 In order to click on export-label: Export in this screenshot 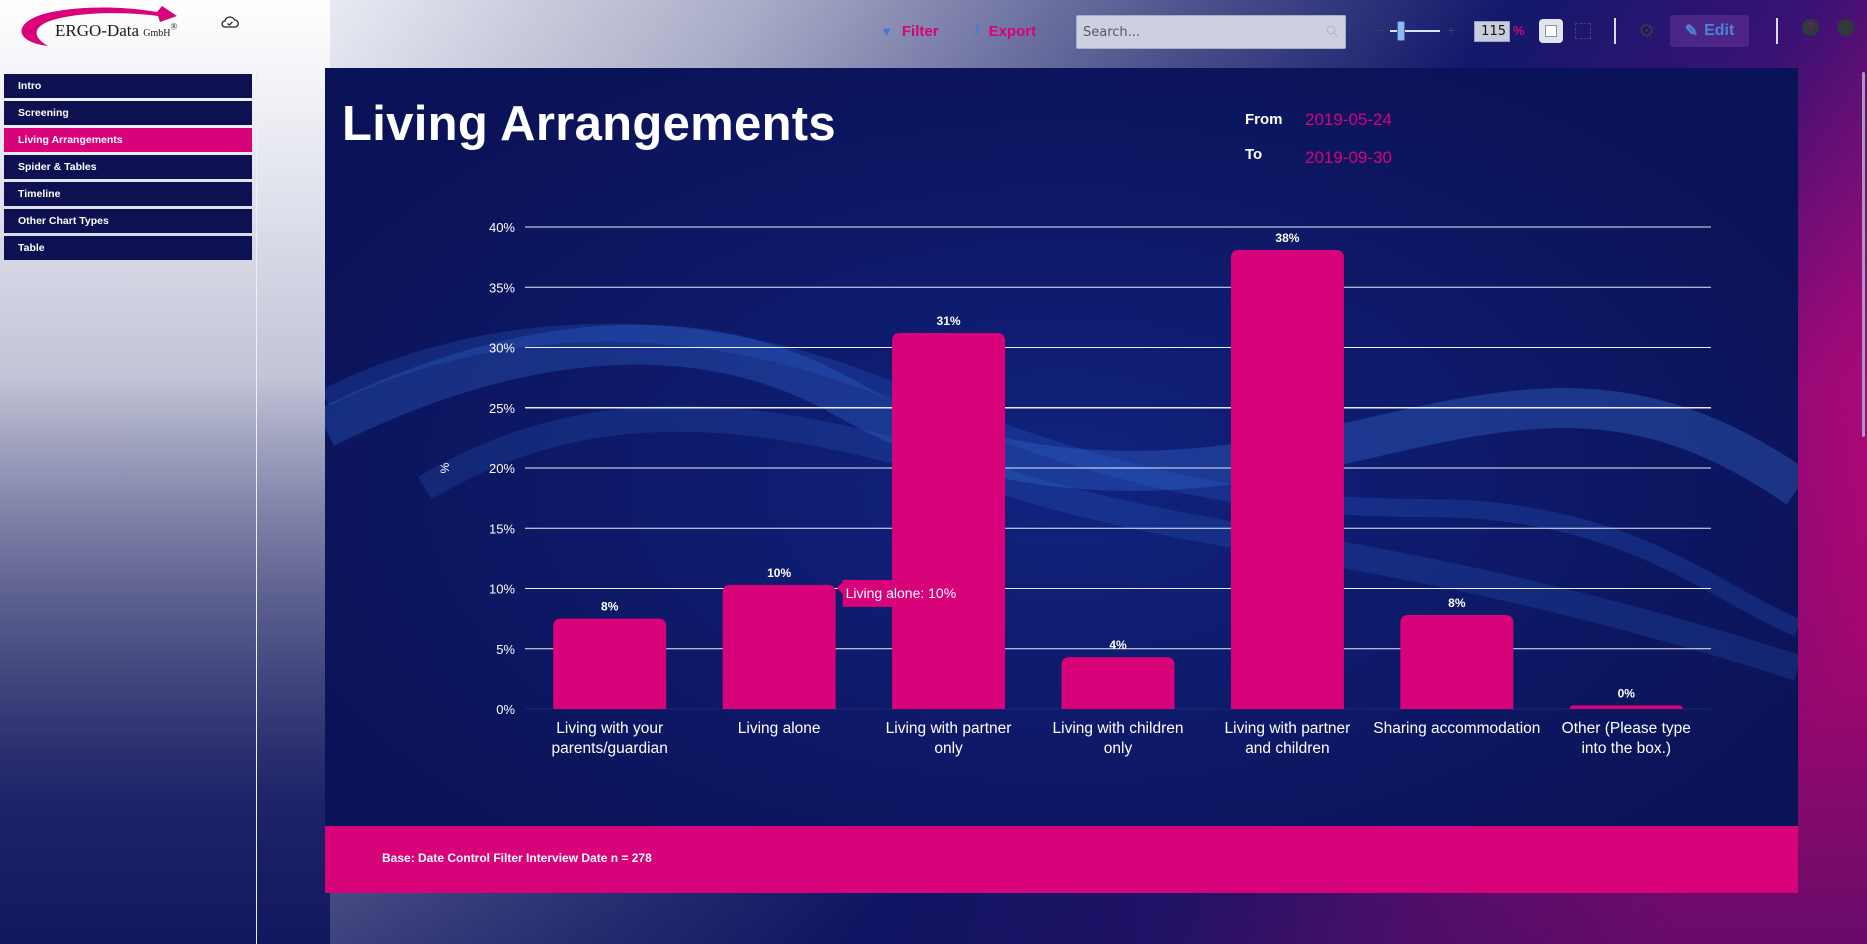, I will do `click(1012, 31)`.